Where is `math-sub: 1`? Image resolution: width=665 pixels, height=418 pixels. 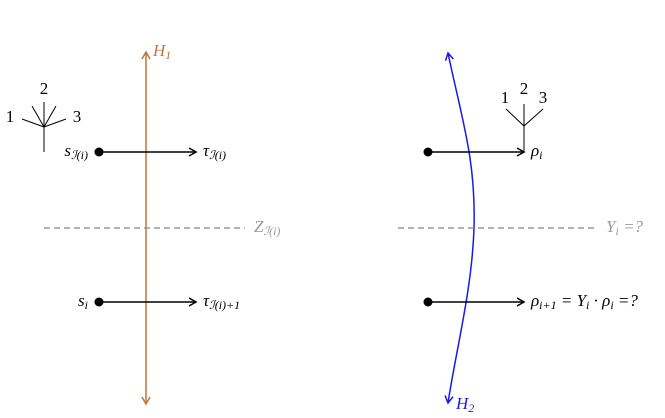
math-sub: 1 is located at coordinates (168, 55).